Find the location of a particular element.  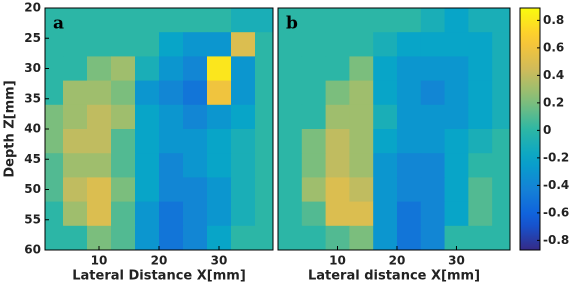

x-tick-label: 10 is located at coordinates (99, 261).